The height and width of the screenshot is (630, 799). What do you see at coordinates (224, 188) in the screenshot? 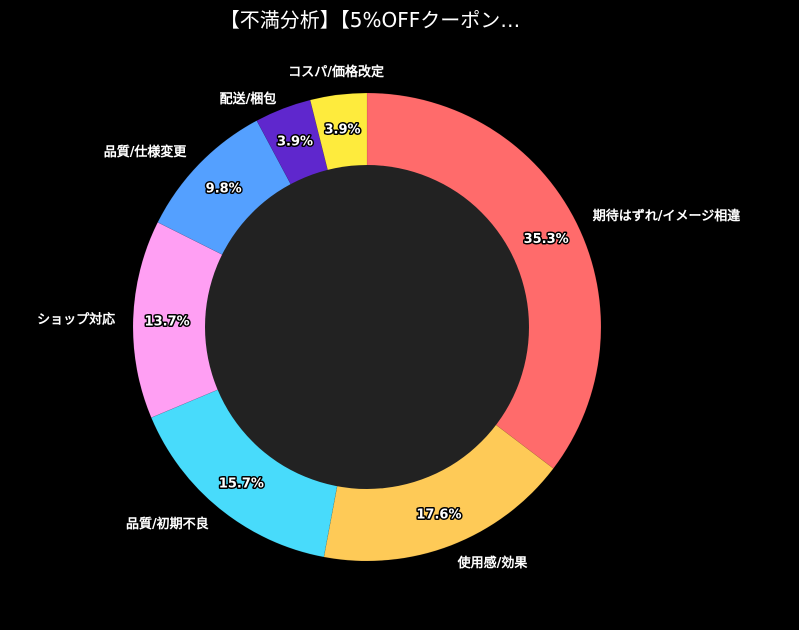
I see `slice-percent-label: 9.8%` at bounding box center [224, 188].